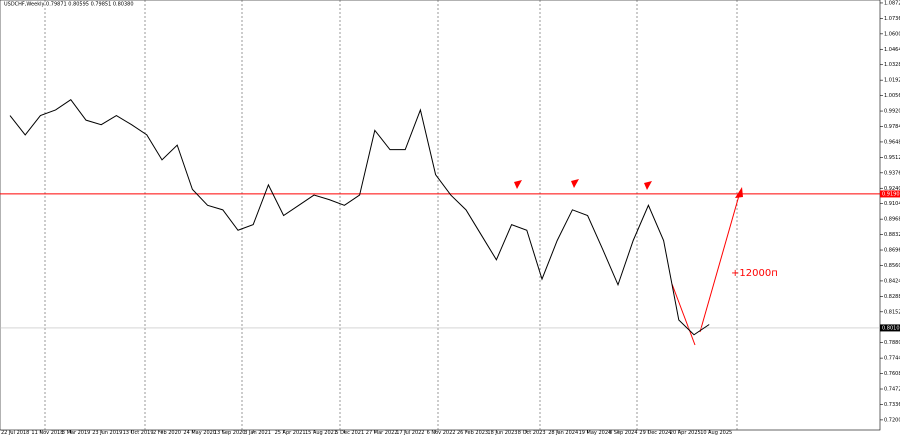 The width and height of the screenshot is (900, 435). I want to click on x-tick-label: 27 Mar 2022, so click(382, 432).